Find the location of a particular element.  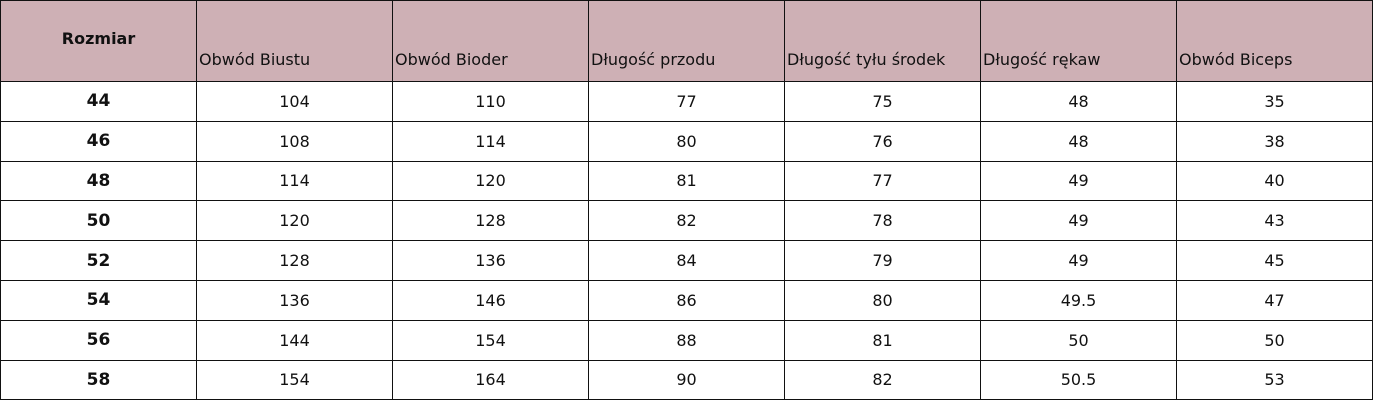

table-row: 54 136 146 86 80 49.5 47 is located at coordinates (686, 300).